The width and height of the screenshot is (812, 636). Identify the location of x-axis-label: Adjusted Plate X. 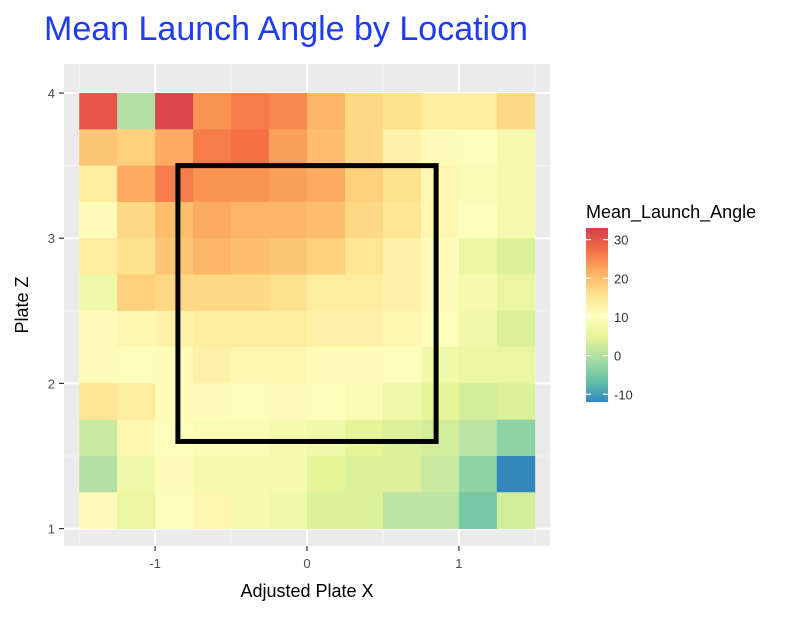
(306, 591).